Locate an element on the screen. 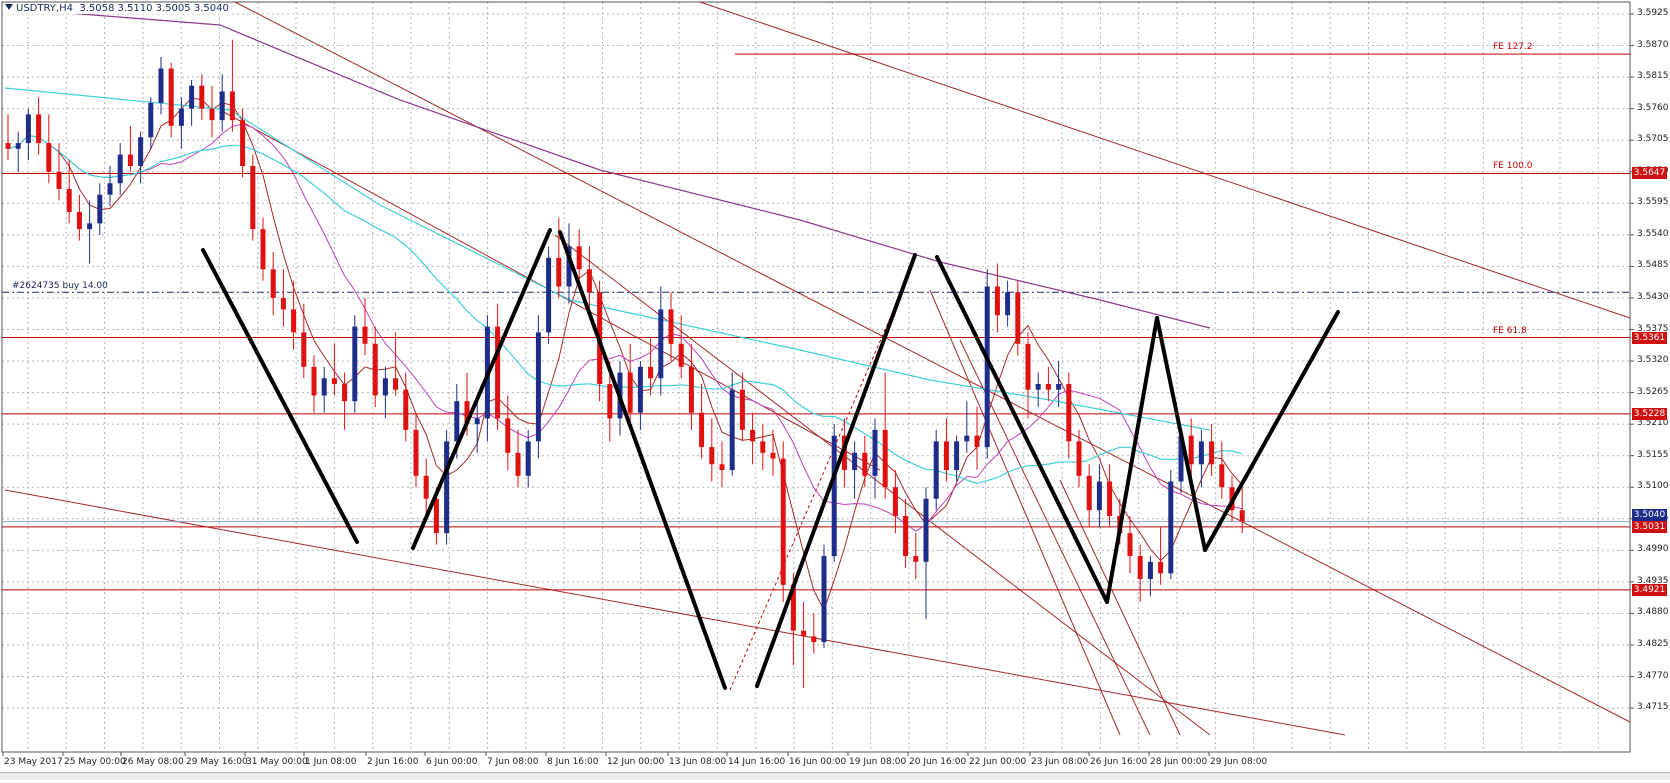  y-tick-label: 3.5705 is located at coordinates (1653, 139).